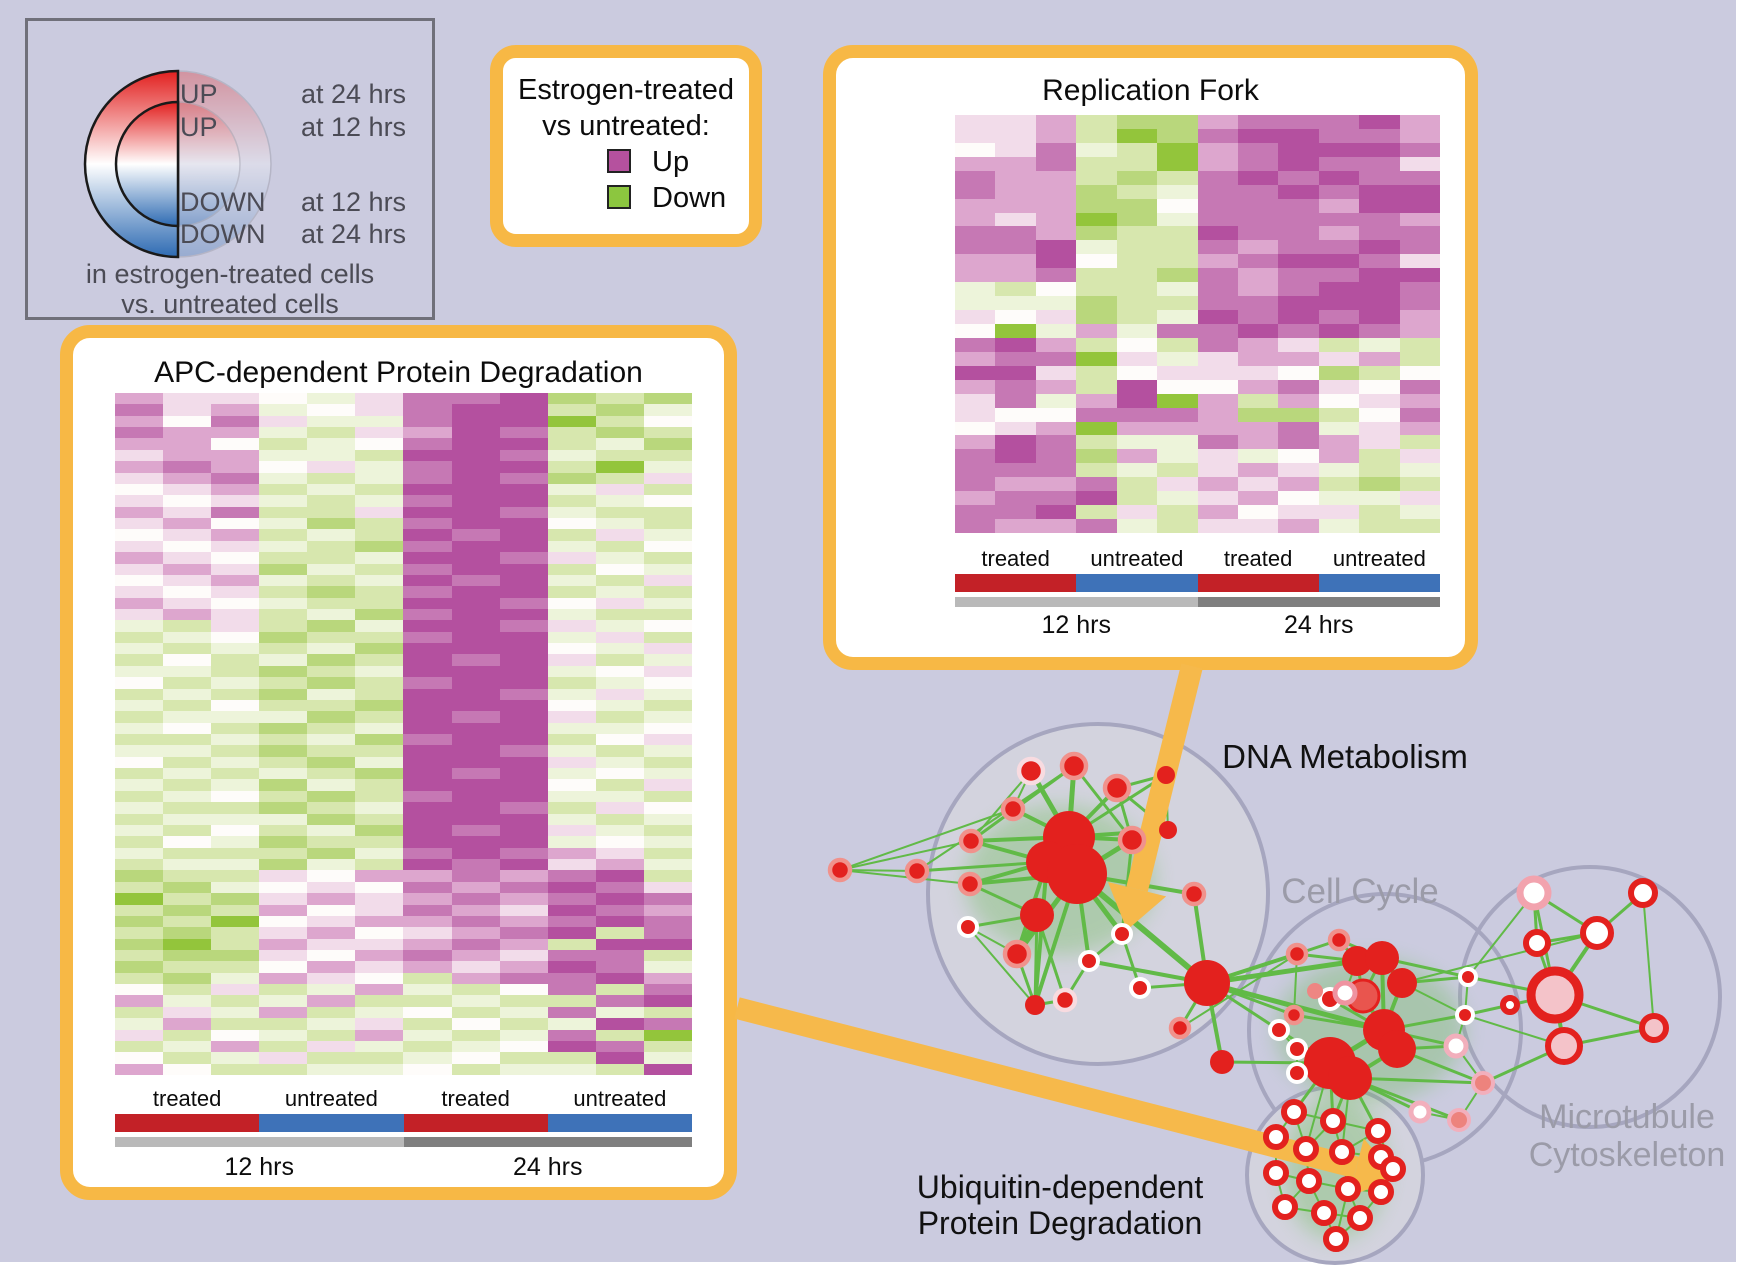 This screenshot has width=1750, height=1279. What do you see at coordinates (1060, 1187) in the screenshot?
I see `cluster-label-ubiquitin-dependent-protein-degradation: Ubiquitin-dependent` at bounding box center [1060, 1187].